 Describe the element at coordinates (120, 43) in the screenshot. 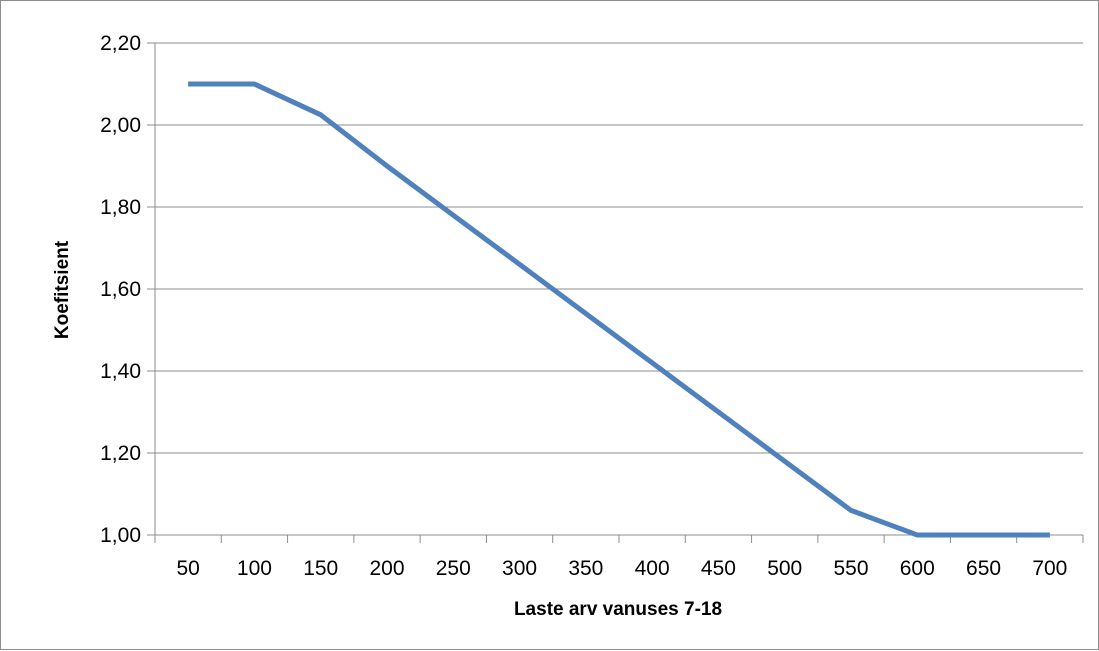

I see `y-tick-label: 2,20` at that location.